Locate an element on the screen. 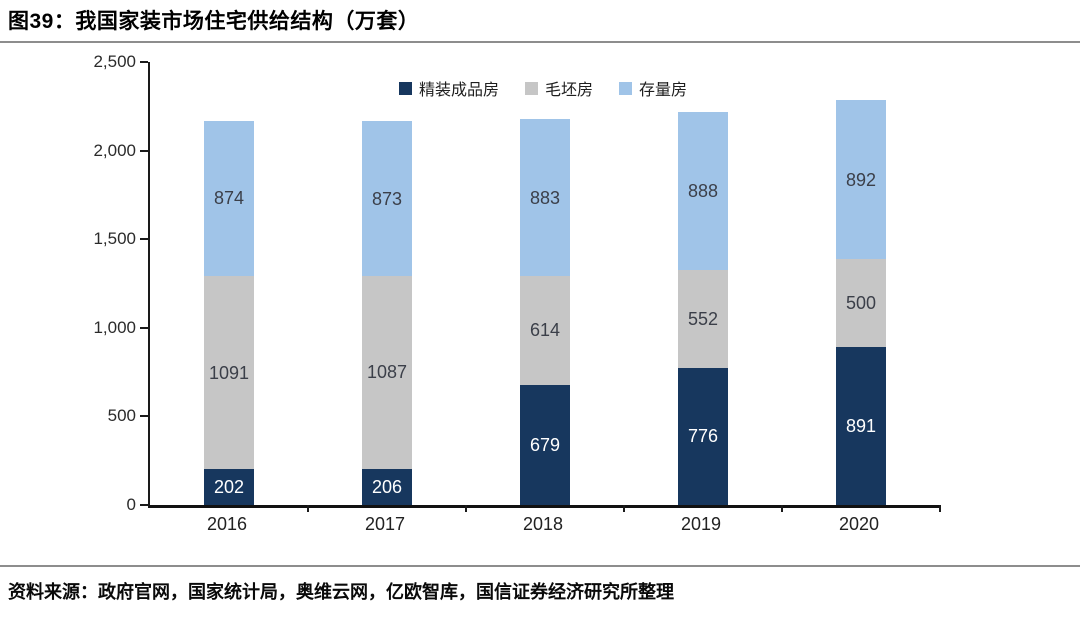 The height and width of the screenshot is (626, 1080). legend-item: 精装成品房 is located at coordinates (448, 88).